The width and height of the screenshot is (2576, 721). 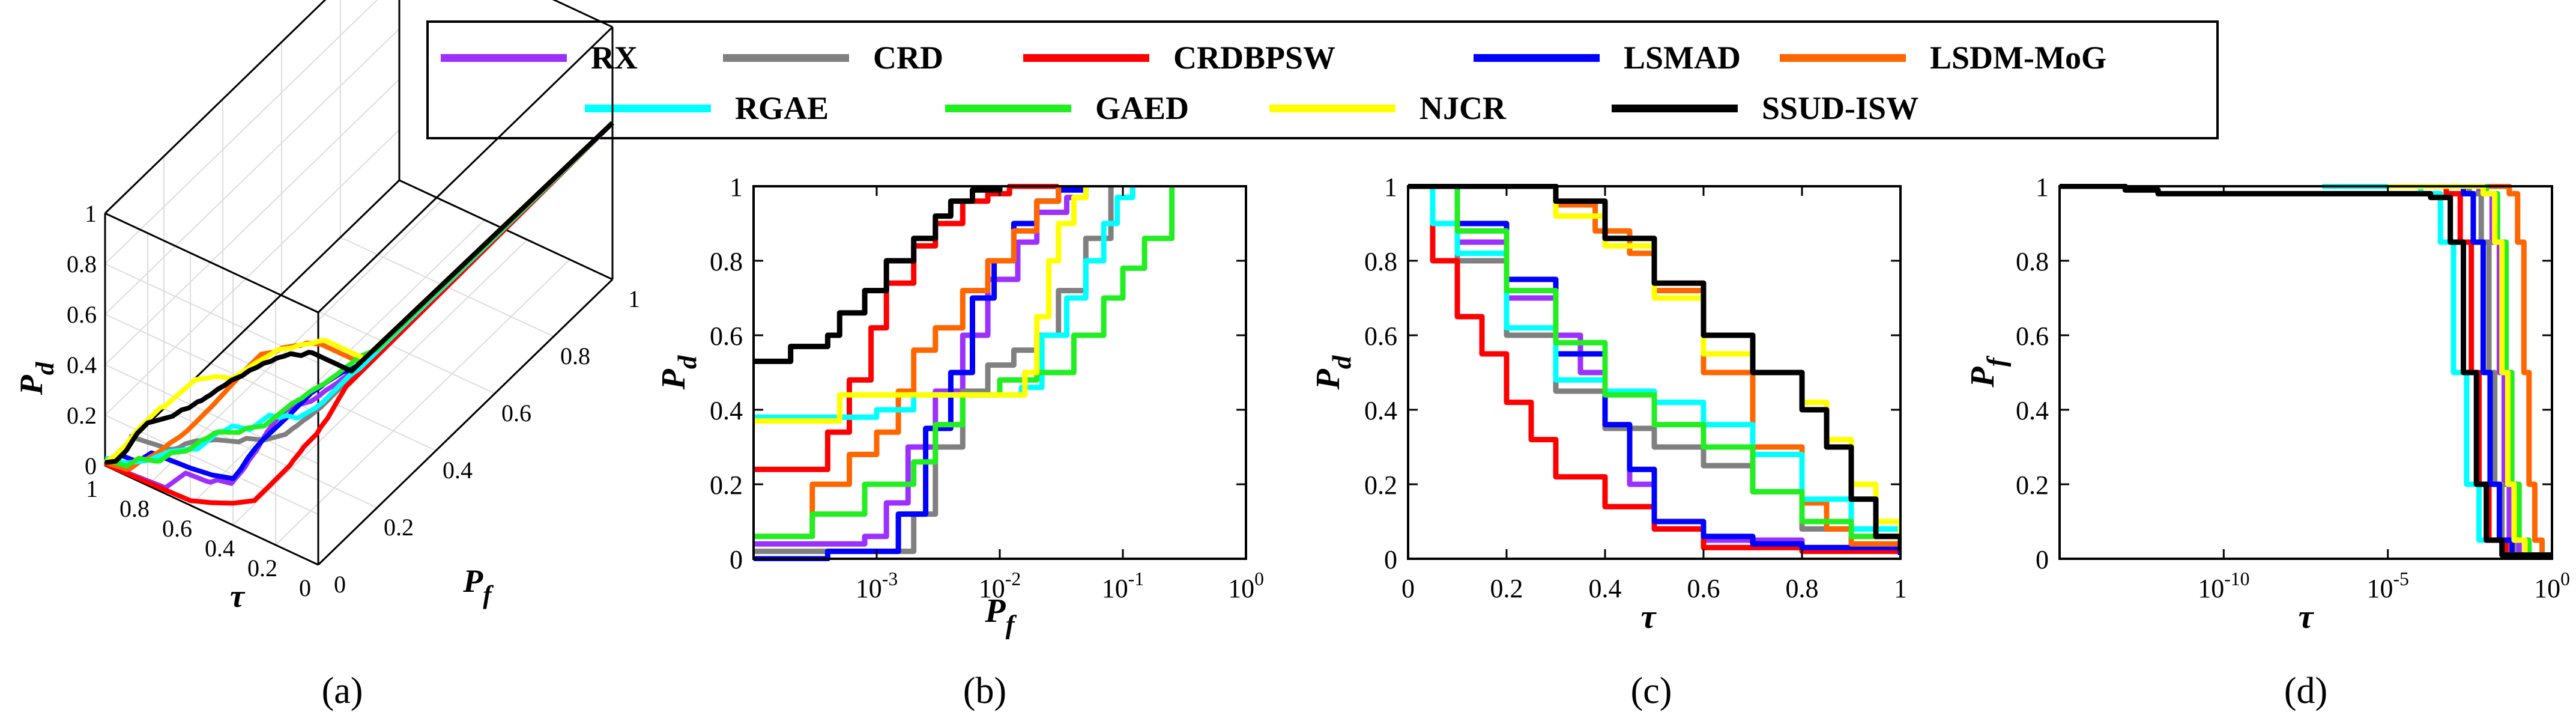 I want to click on panel-label: (a), so click(x=343, y=691).